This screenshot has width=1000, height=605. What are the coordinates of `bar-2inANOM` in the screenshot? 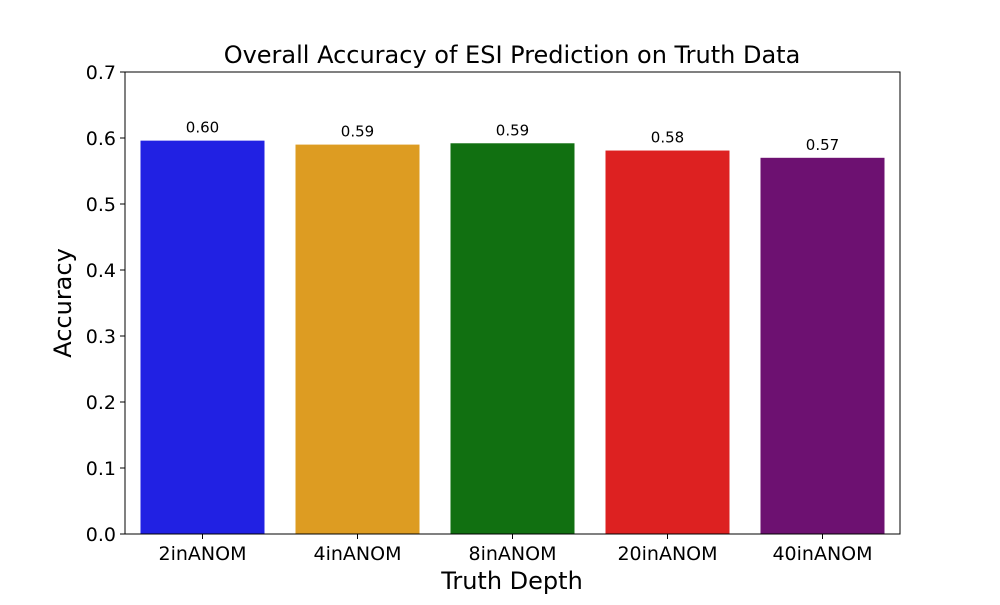 It's located at (202, 337).